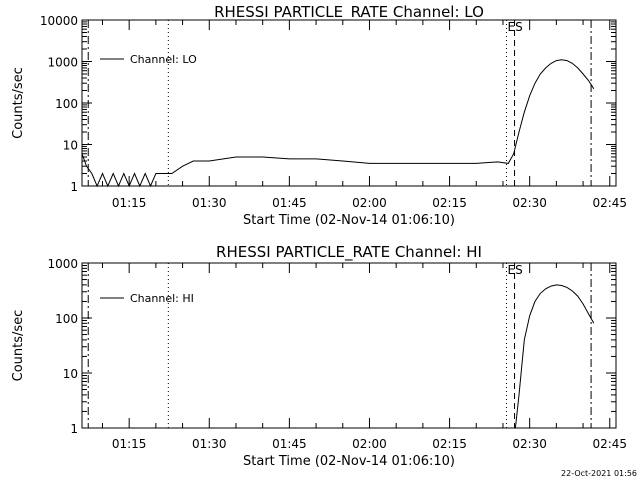 The image size is (640, 485). Describe the element at coordinates (59, 21) in the screenshot. I see `y-tick-label: 10000` at that location.